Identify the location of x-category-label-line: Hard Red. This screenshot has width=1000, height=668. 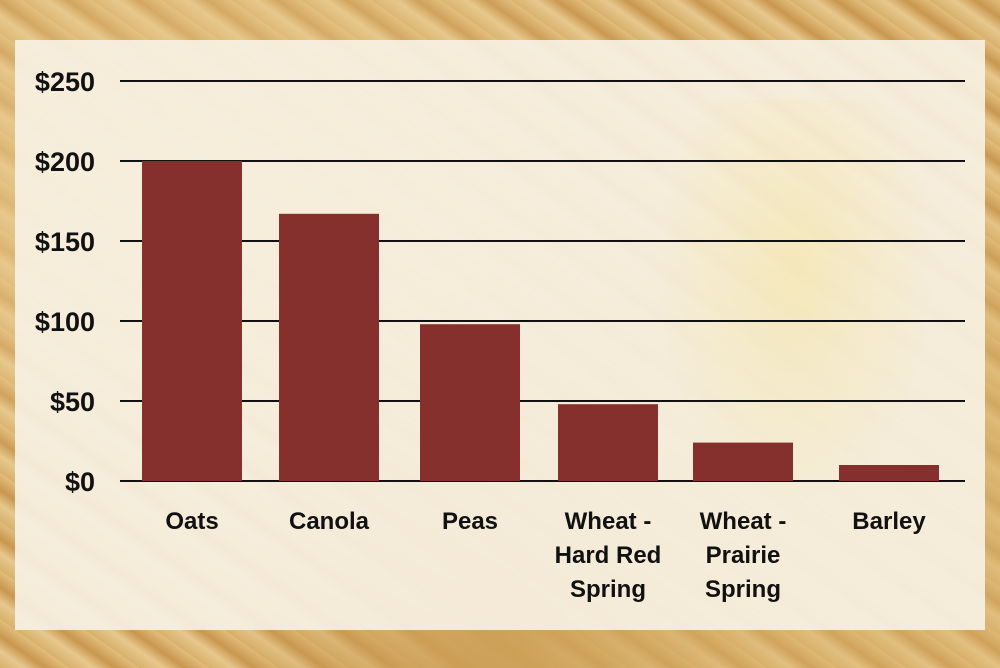
(608, 555).